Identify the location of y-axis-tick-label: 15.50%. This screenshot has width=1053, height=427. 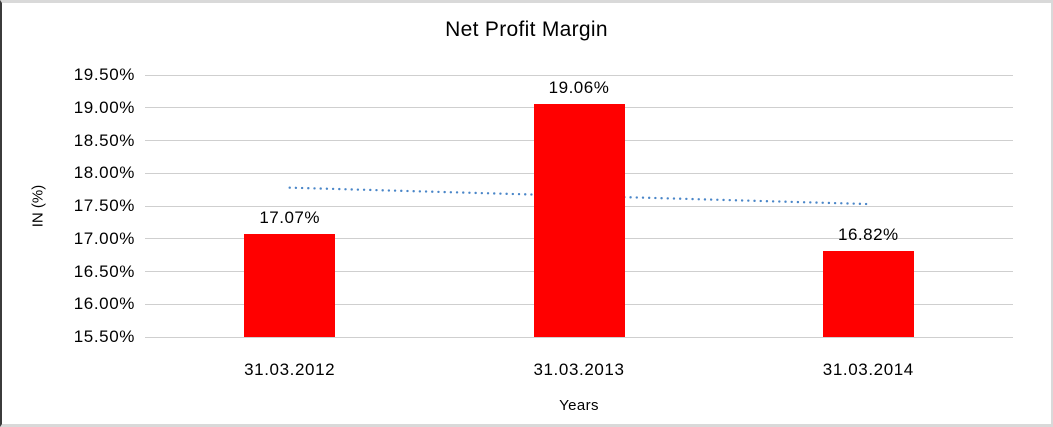
(104, 336).